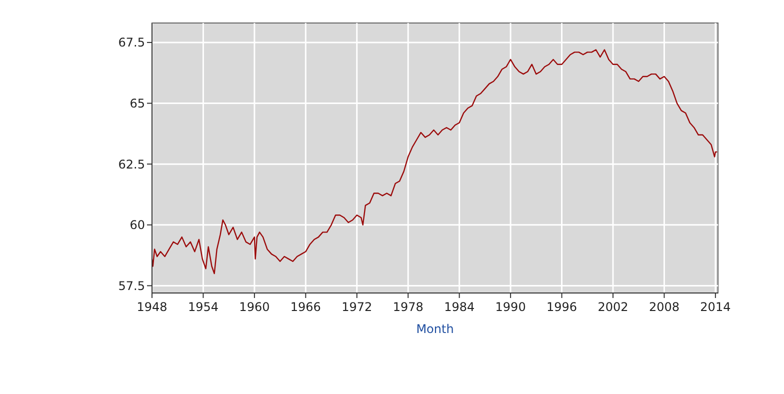  I want to click on x-tick-label: 2002, so click(613, 307).